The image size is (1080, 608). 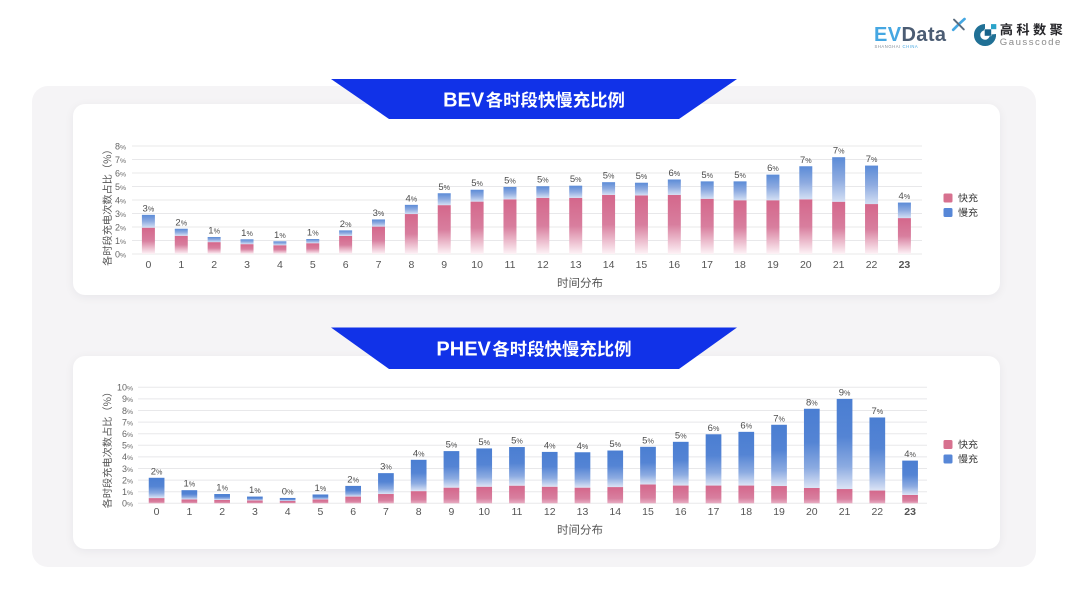 What do you see at coordinates (897, 46) in the screenshot?
I see `svg-text: SHANGHAI CHINA` at bounding box center [897, 46].